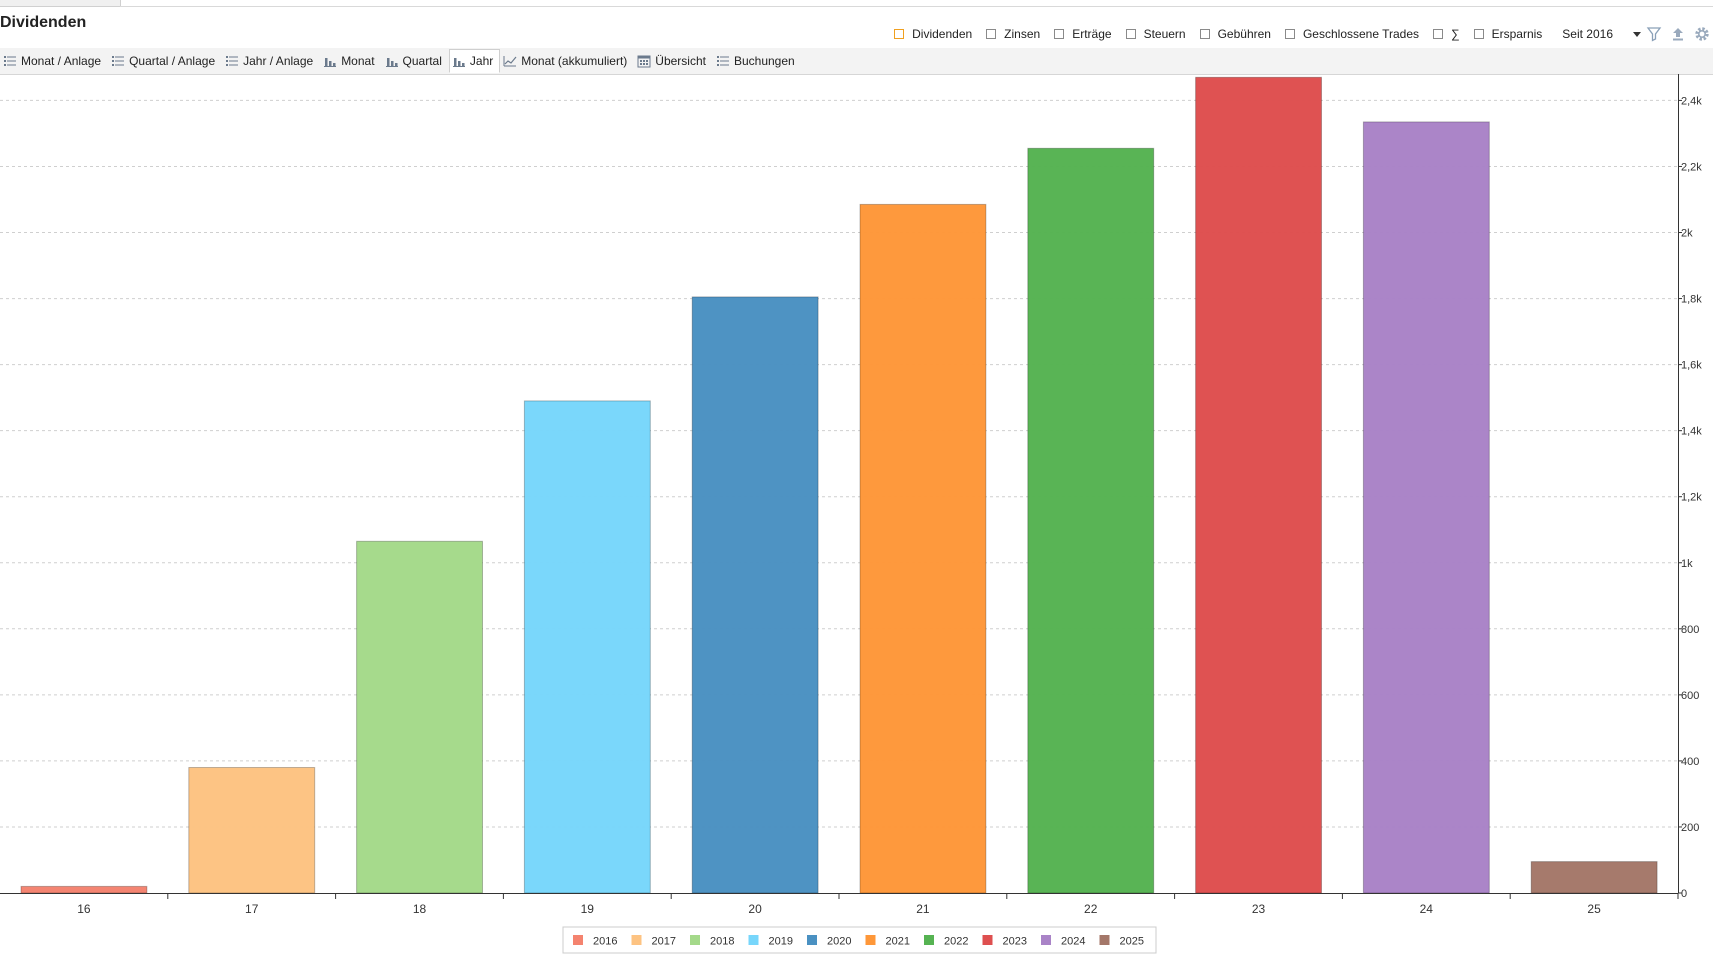 The image size is (1713, 963). What do you see at coordinates (646, 61) in the screenshot?
I see `calendar-icon` at bounding box center [646, 61].